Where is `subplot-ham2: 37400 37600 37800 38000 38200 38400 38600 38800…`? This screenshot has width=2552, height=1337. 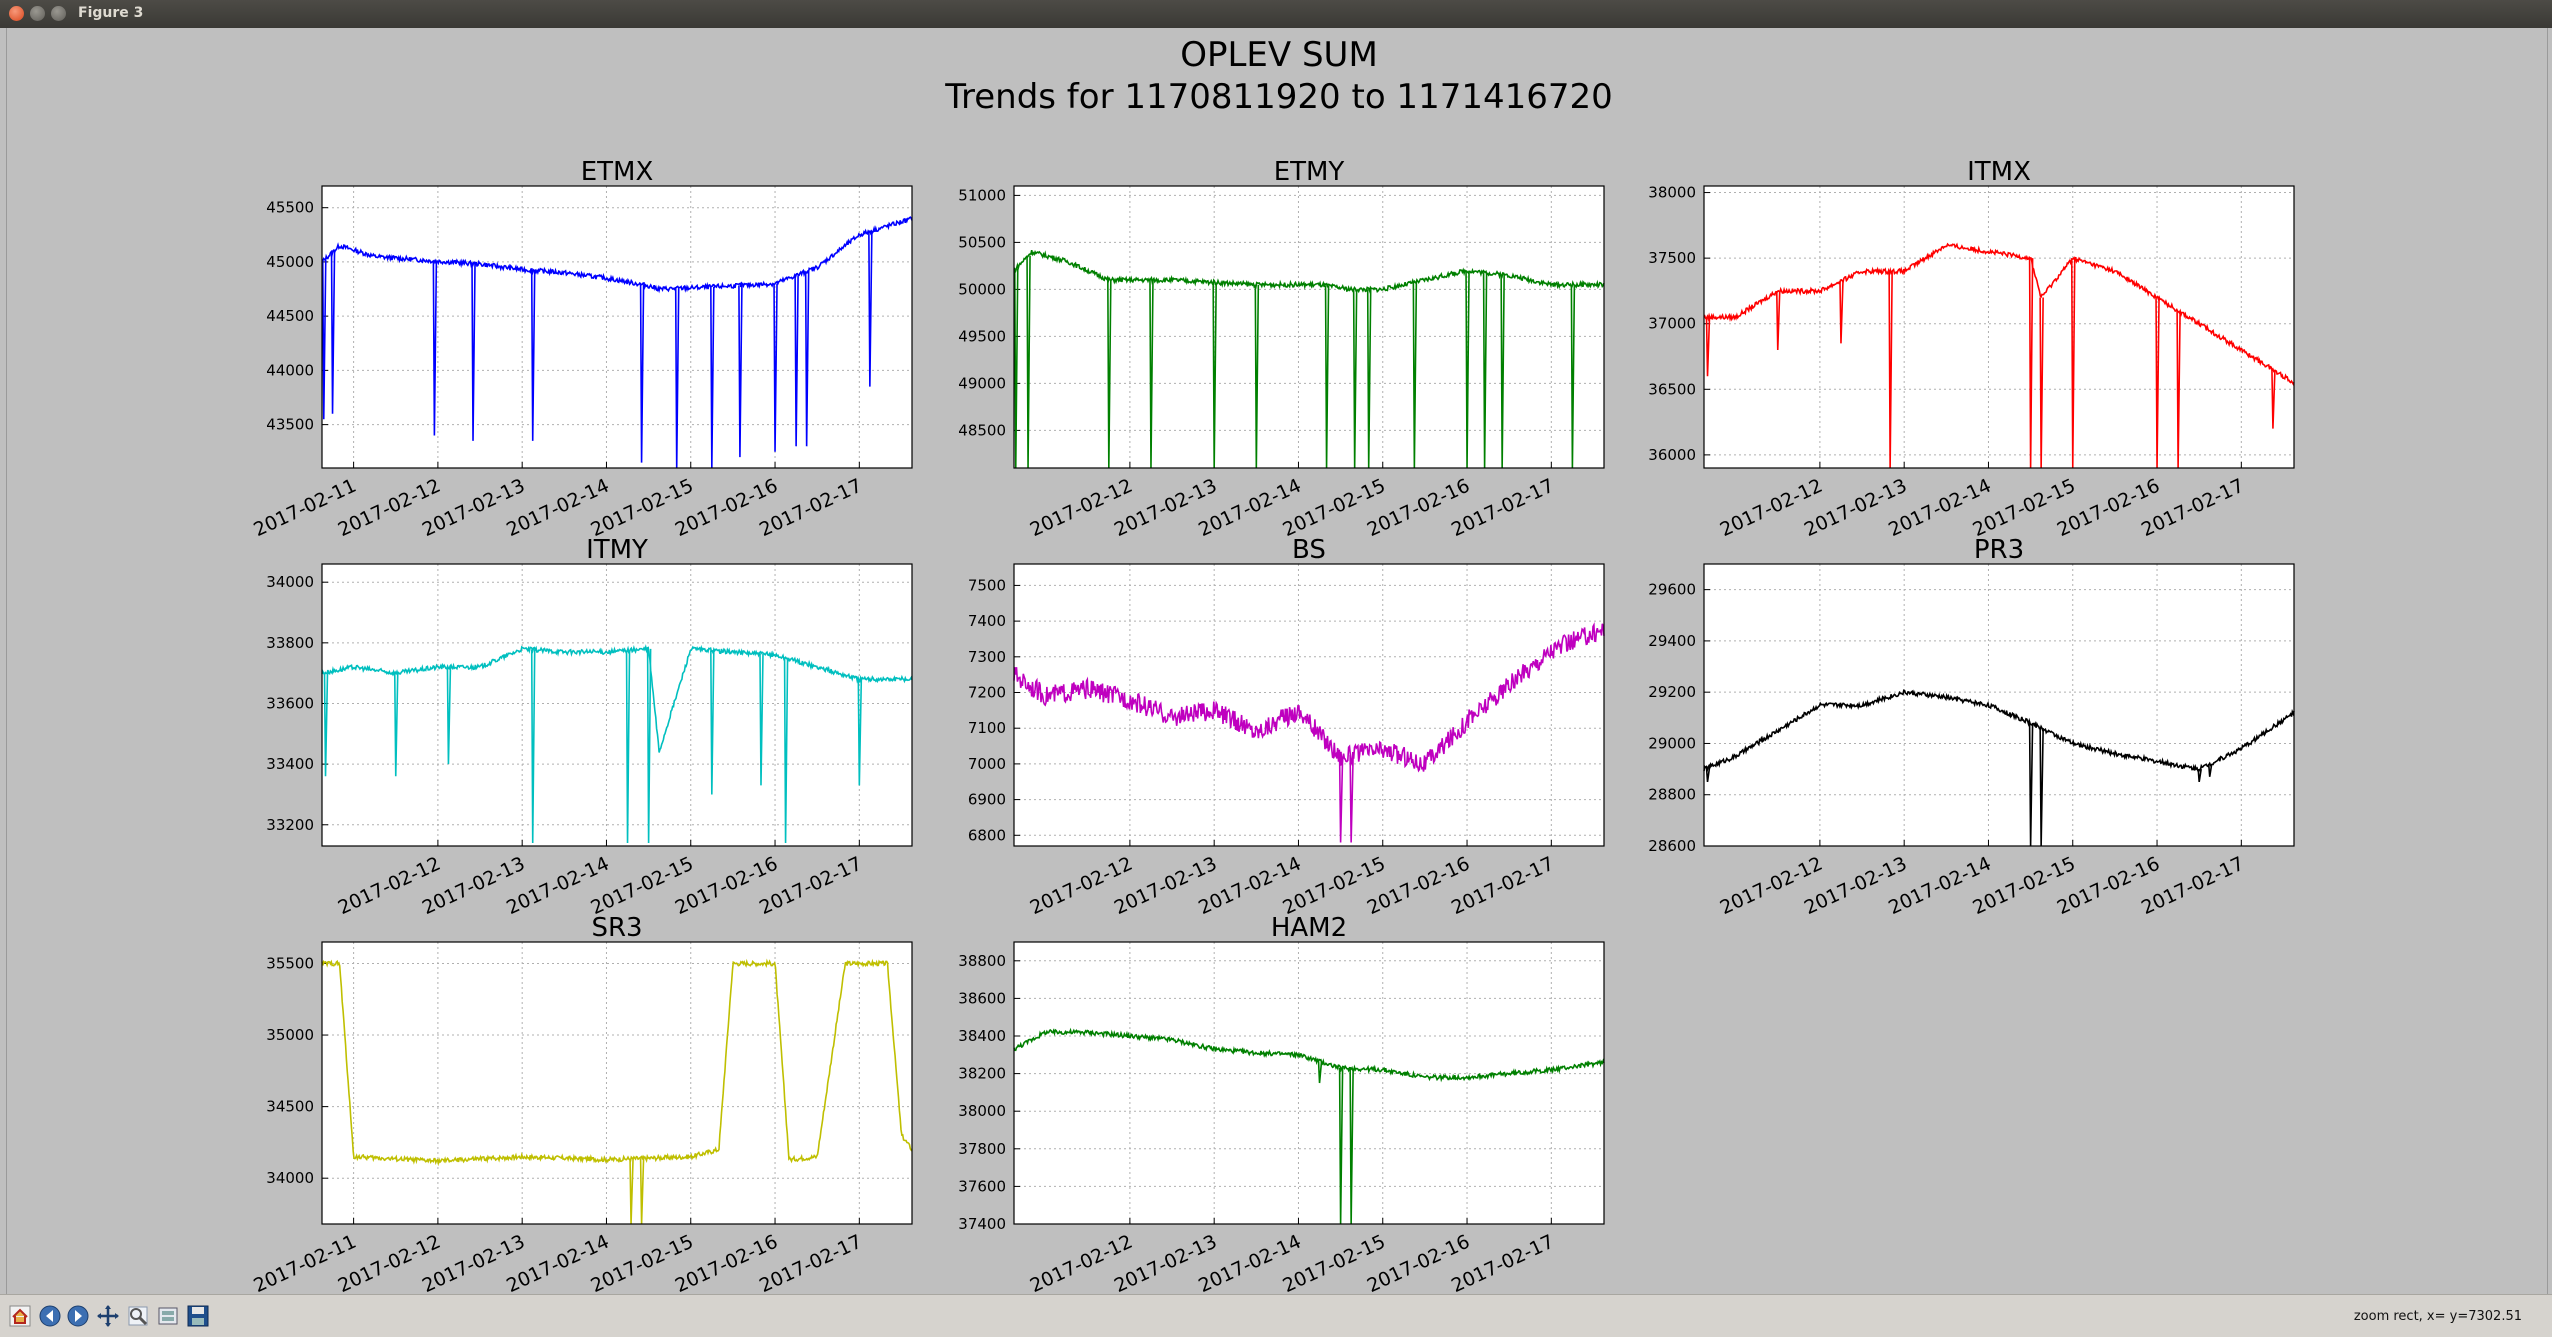 subplot-ham2: 37400 37600 37800 38000 38200 38400 38600 38800… is located at coordinates (1281, 1105).